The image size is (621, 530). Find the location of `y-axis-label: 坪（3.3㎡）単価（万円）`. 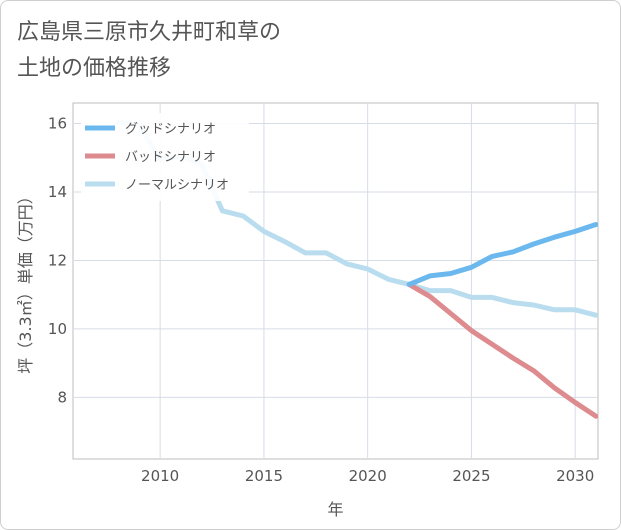

y-axis-label: 坪（3.3㎡）単価（万円） is located at coordinates (25, 280).